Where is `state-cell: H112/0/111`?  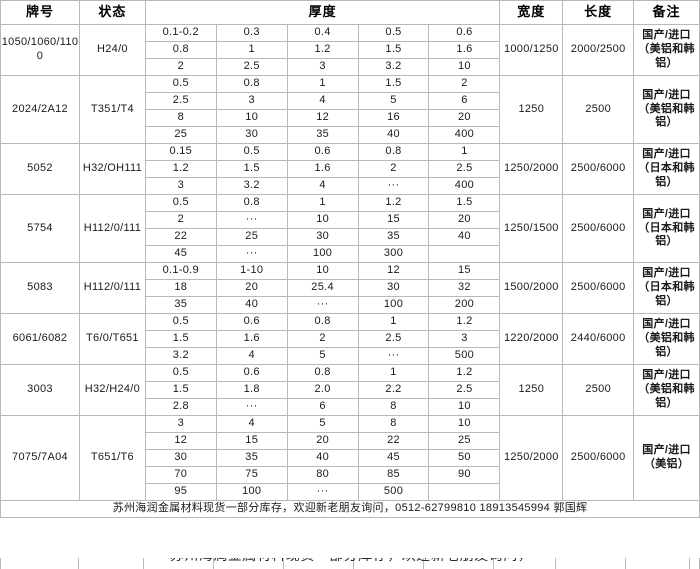 state-cell: H112/0/111 is located at coordinates (112, 228).